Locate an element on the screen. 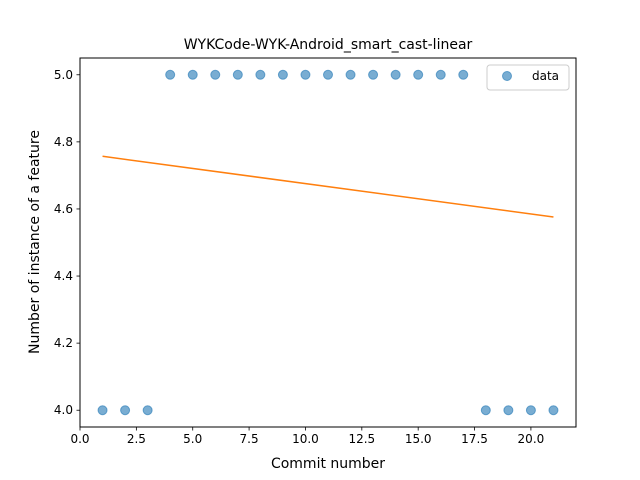 The image size is (640, 480). x-tick-label: 7.5 is located at coordinates (249, 439).